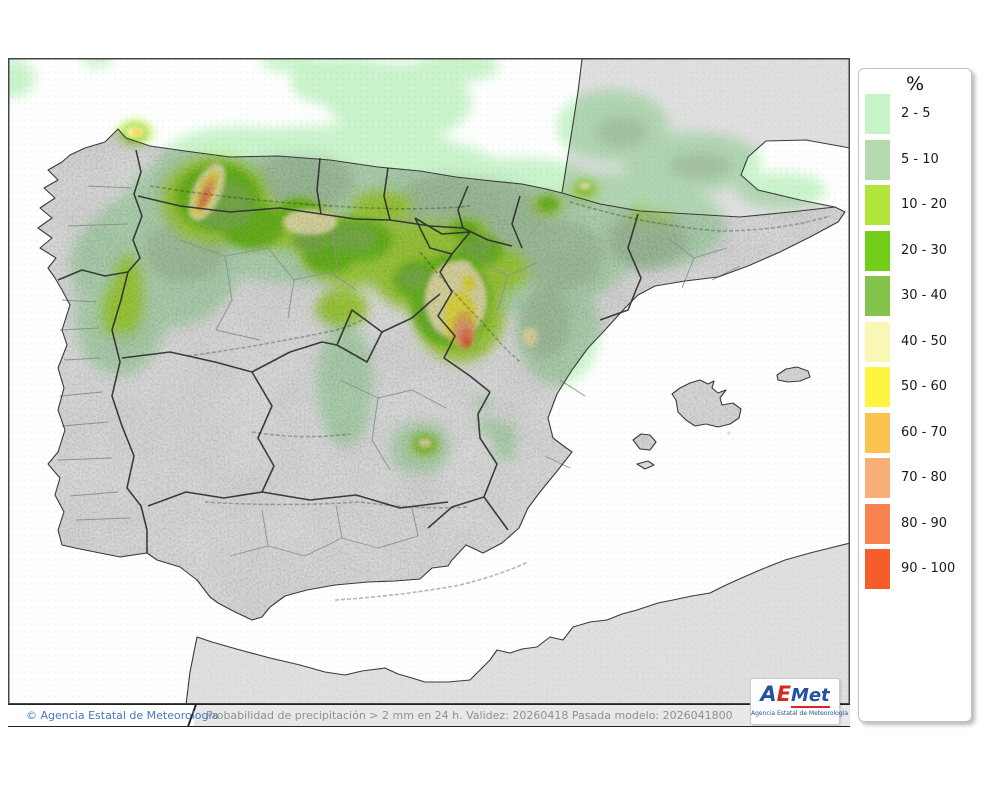  I want to click on legend-row: 50 - 60, so click(918, 390).